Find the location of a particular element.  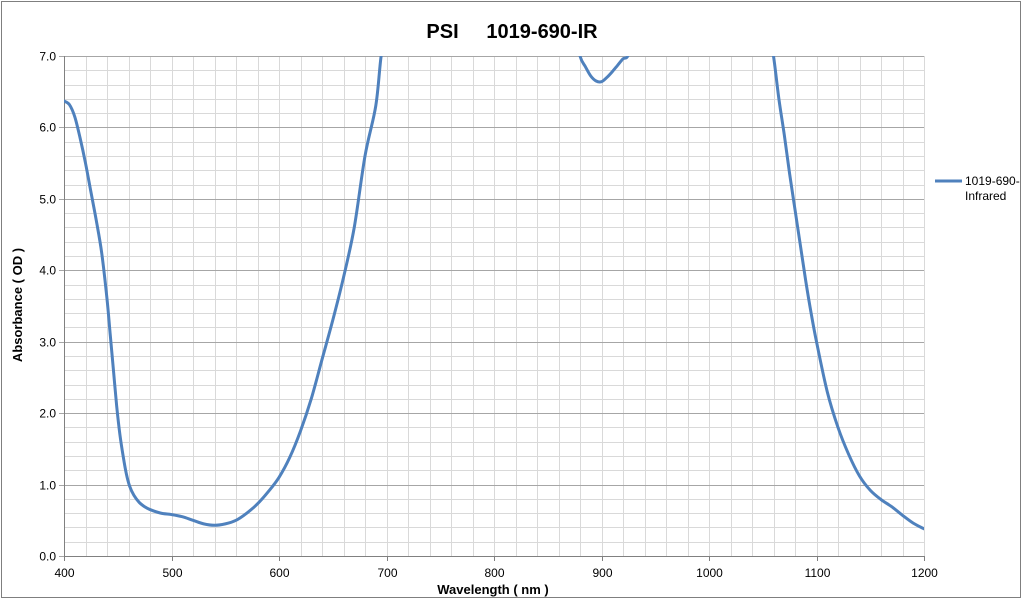

y-tick-label: 7.0 is located at coordinates (47, 57).